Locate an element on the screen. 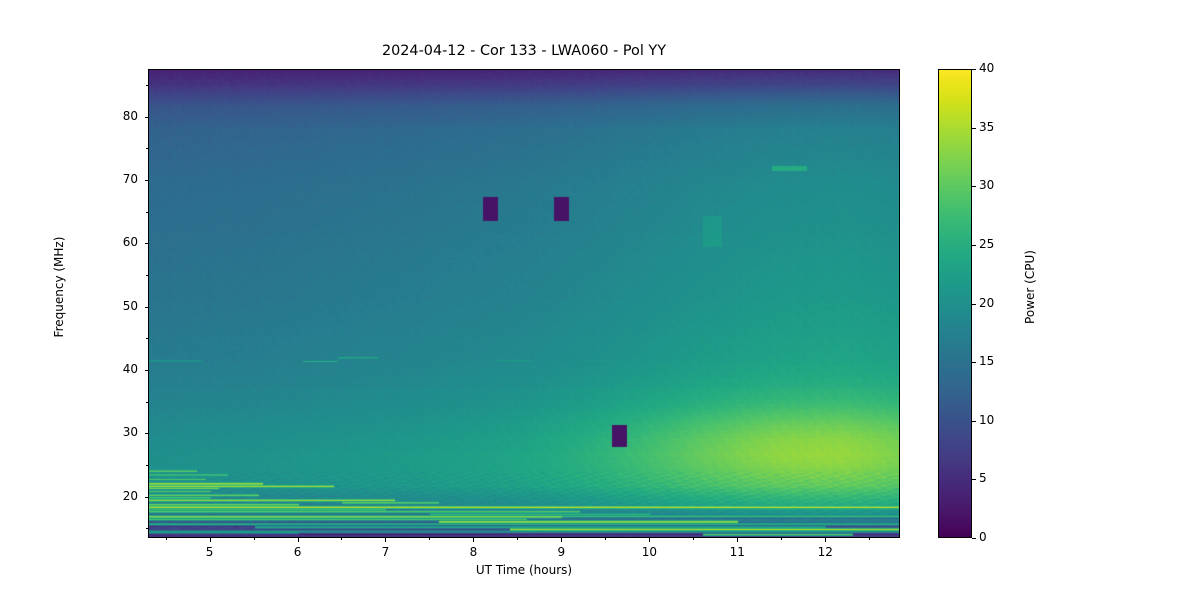 This screenshot has width=1200, height=600. y-ticklabel-30: 30 is located at coordinates (130, 432).